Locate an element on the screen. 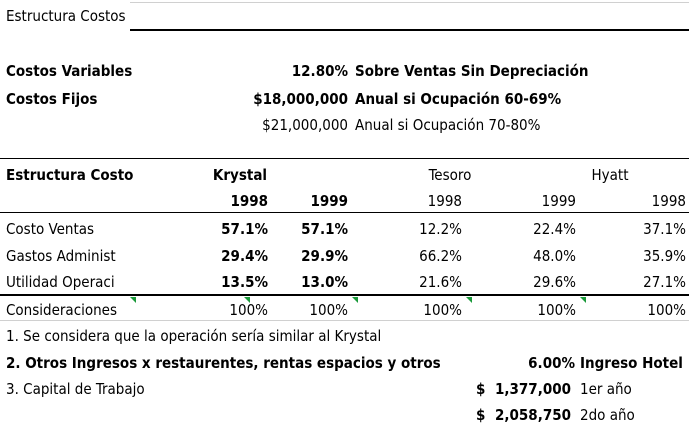 Image resolution: width=689 pixels, height=427 pixels. year-krystal-1999: 1999 is located at coordinates (329, 201).